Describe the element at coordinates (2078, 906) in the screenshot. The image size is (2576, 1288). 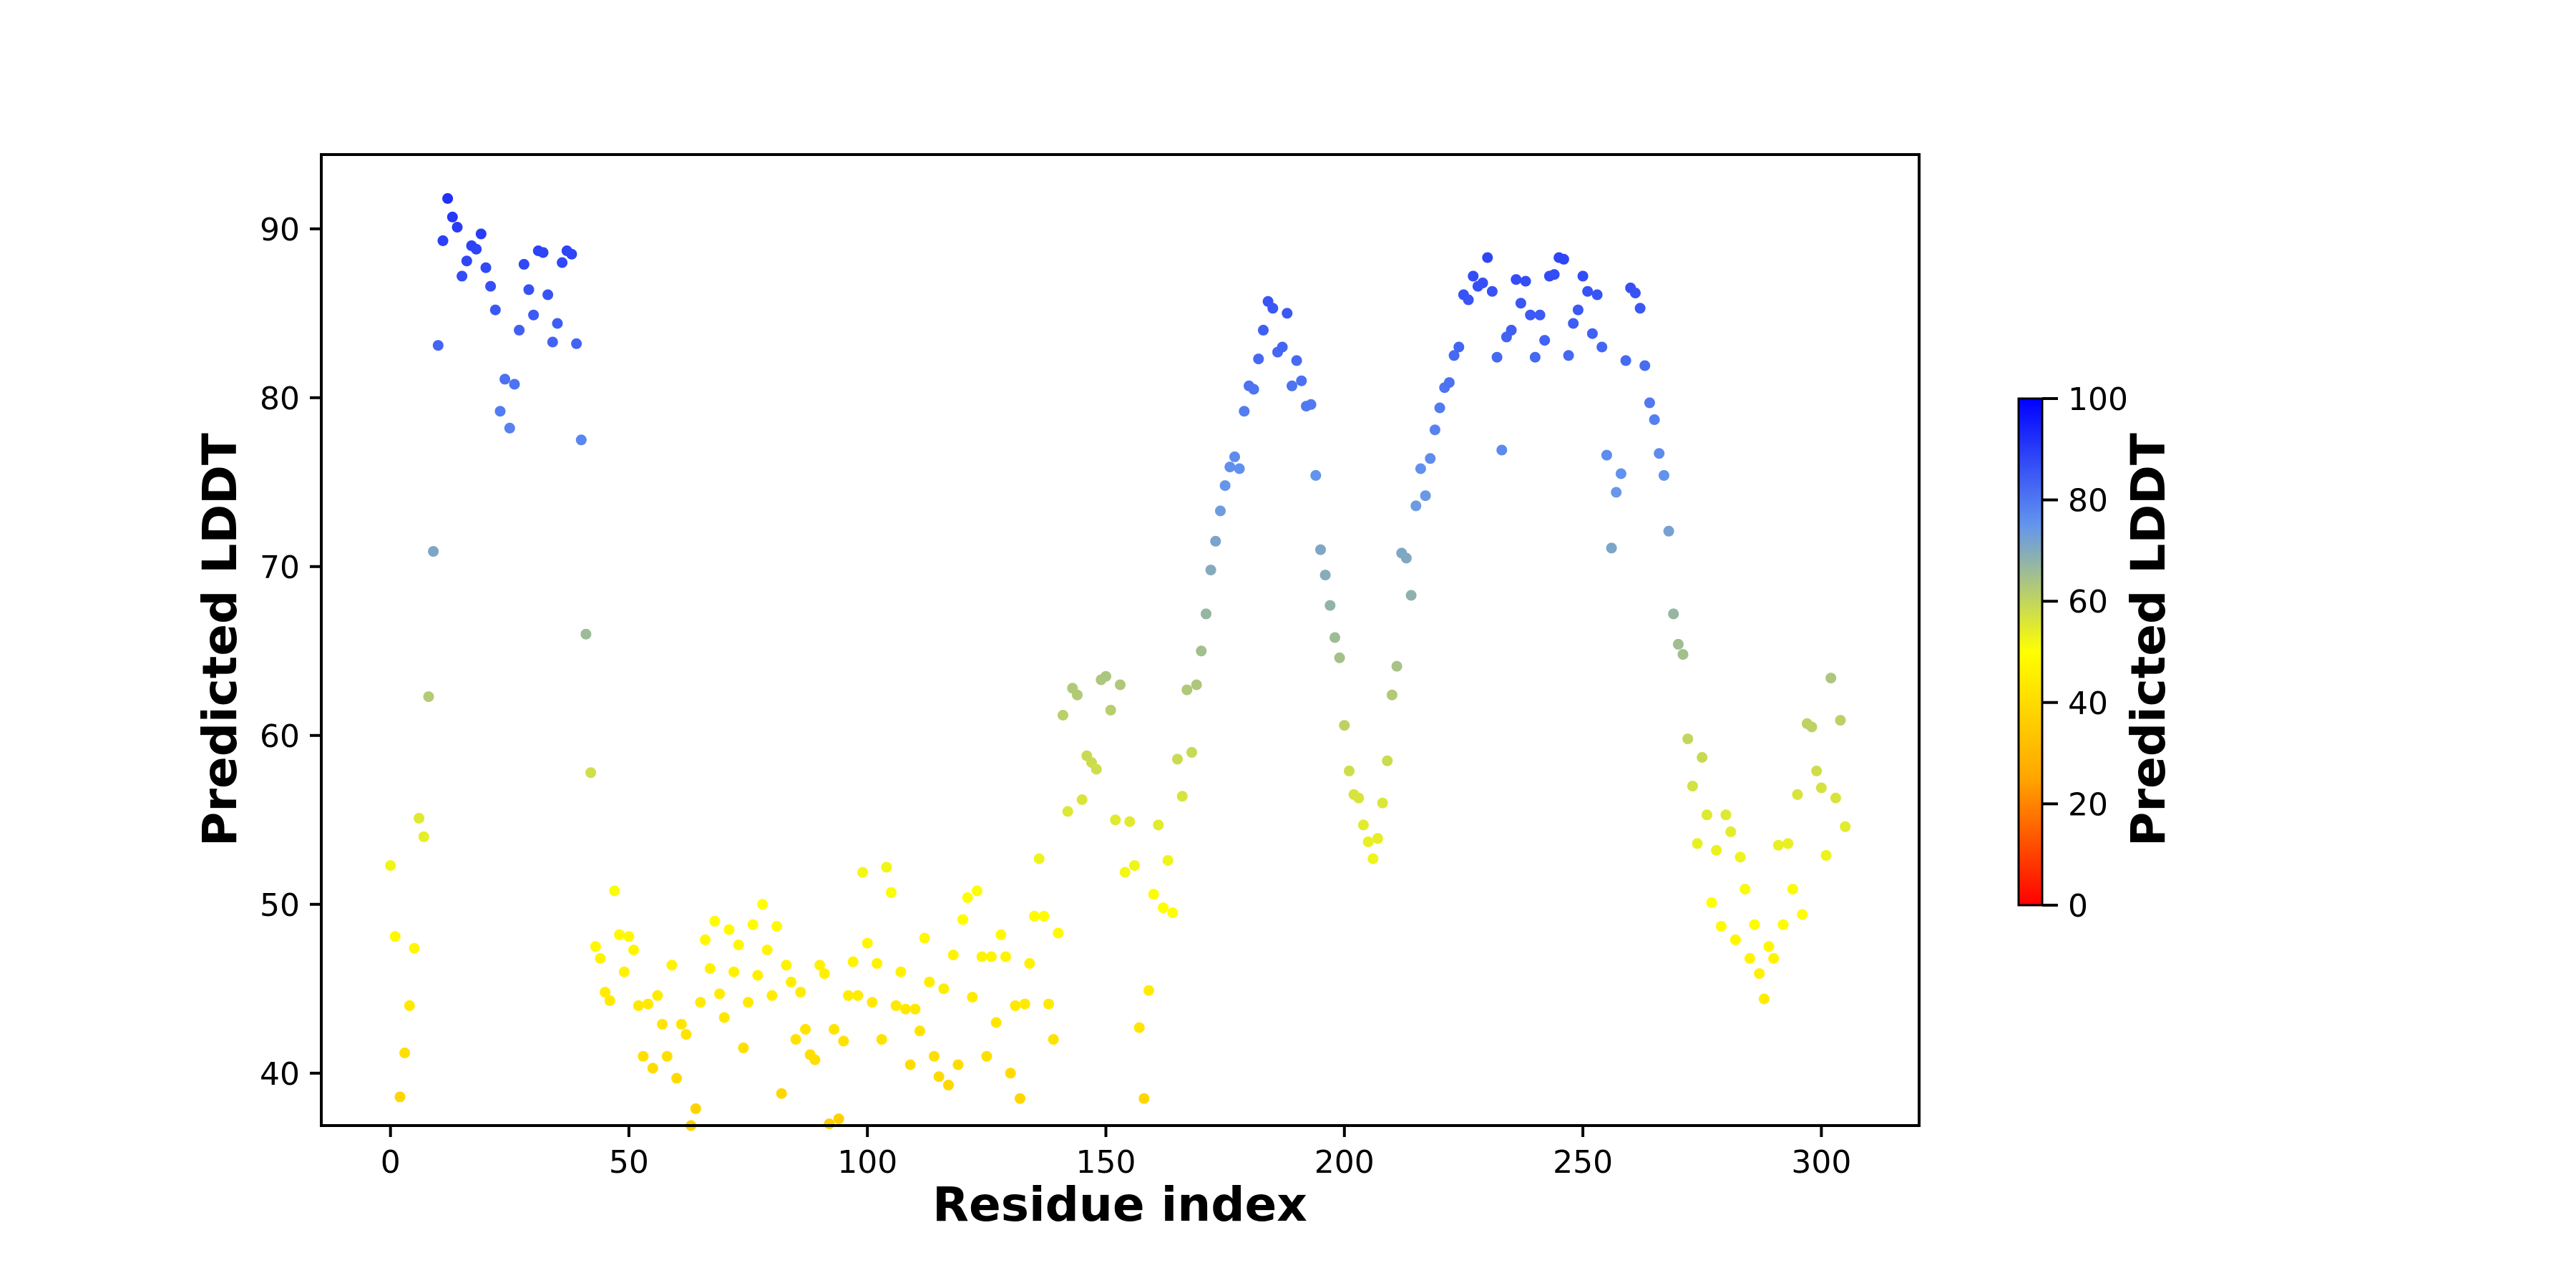
I see `colorbar-tick-label: 0` at that location.